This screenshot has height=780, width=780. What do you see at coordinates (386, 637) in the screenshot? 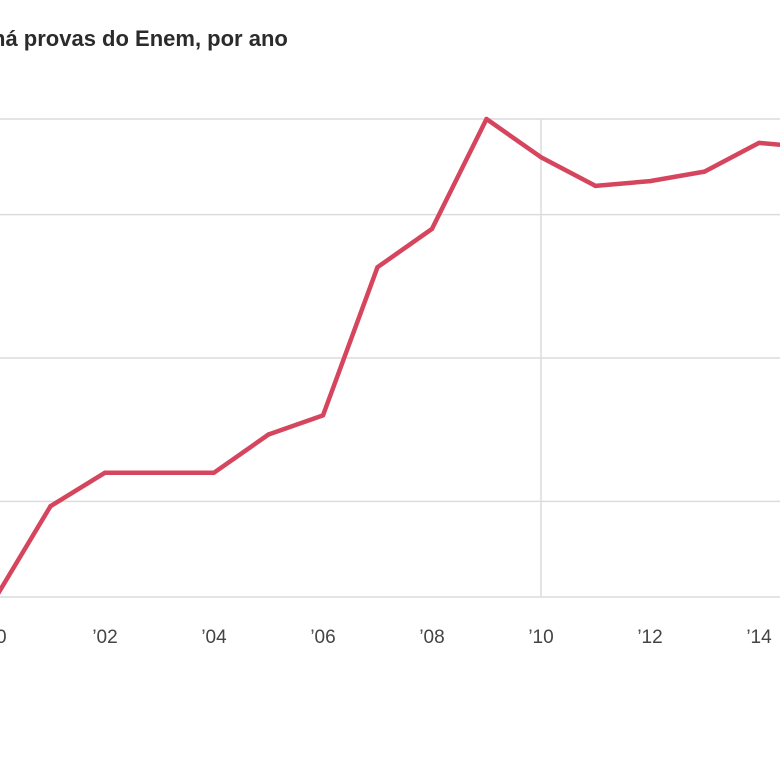
I see `x-axis-tick-labels: 00 ’02 ’04 ’06 ’08 ’10 ’12 ’14` at bounding box center [386, 637].